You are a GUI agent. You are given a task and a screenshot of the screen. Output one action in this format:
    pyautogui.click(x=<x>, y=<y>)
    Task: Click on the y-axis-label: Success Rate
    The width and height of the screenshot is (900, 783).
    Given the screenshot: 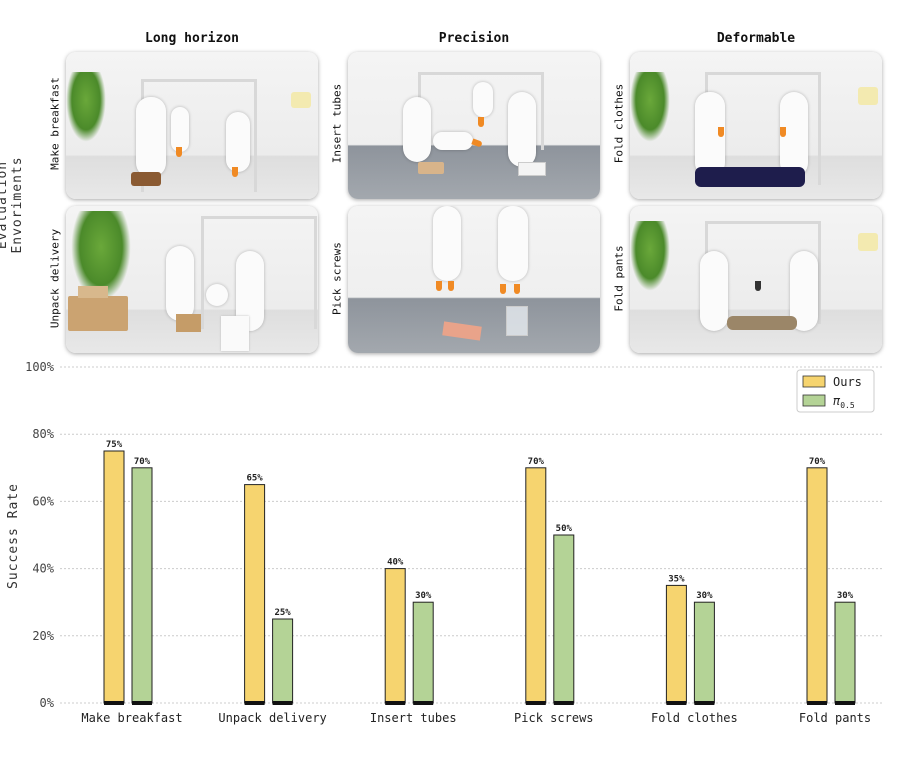 What is the action you would take?
    pyautogui.click(x=13, y=536)
    